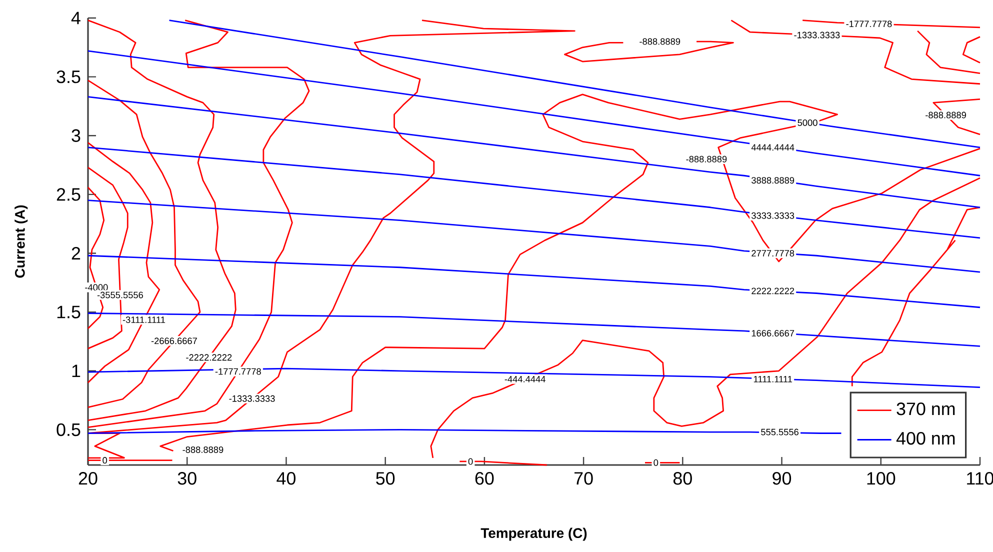  Describe the element at coordinates (96, 287) in the screenshot. I see `annotation: -4000` at that location.